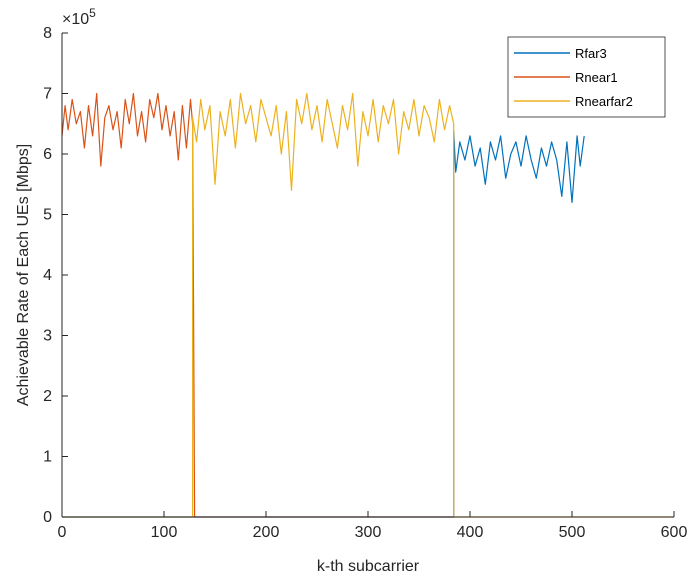 The width and height of the screenshot is (693, 577). Describe the element at coordinates (47, 457) in the screenshot. I see `y-tick-label: 1` at that location.